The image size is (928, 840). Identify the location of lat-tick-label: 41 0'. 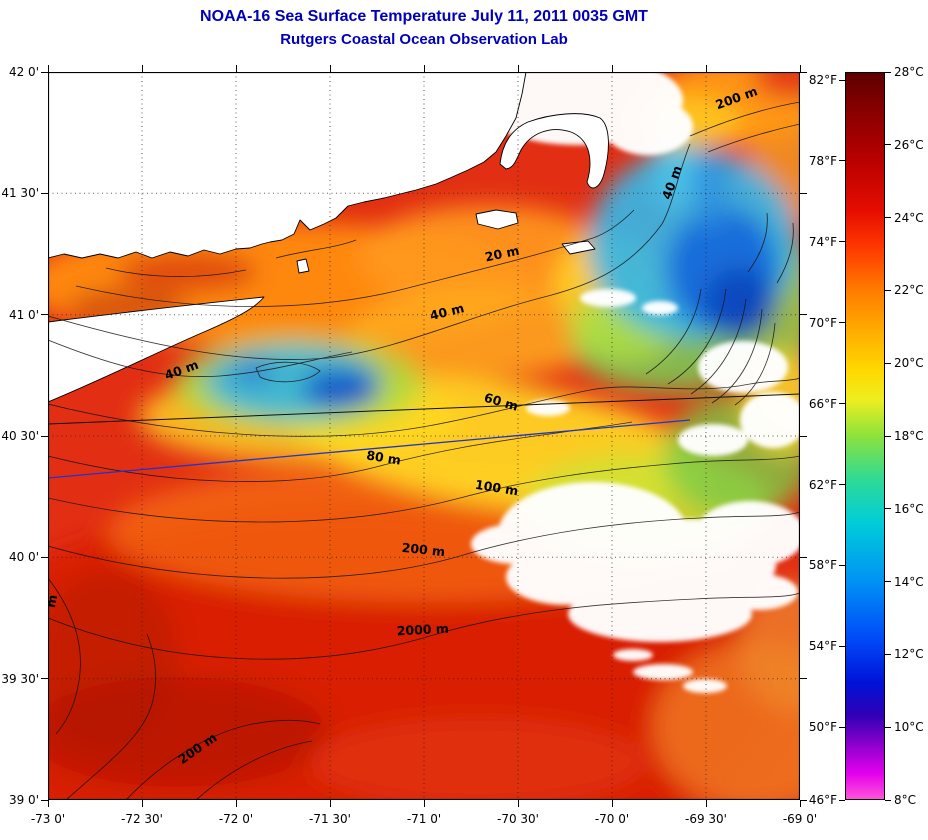
(23, 314).